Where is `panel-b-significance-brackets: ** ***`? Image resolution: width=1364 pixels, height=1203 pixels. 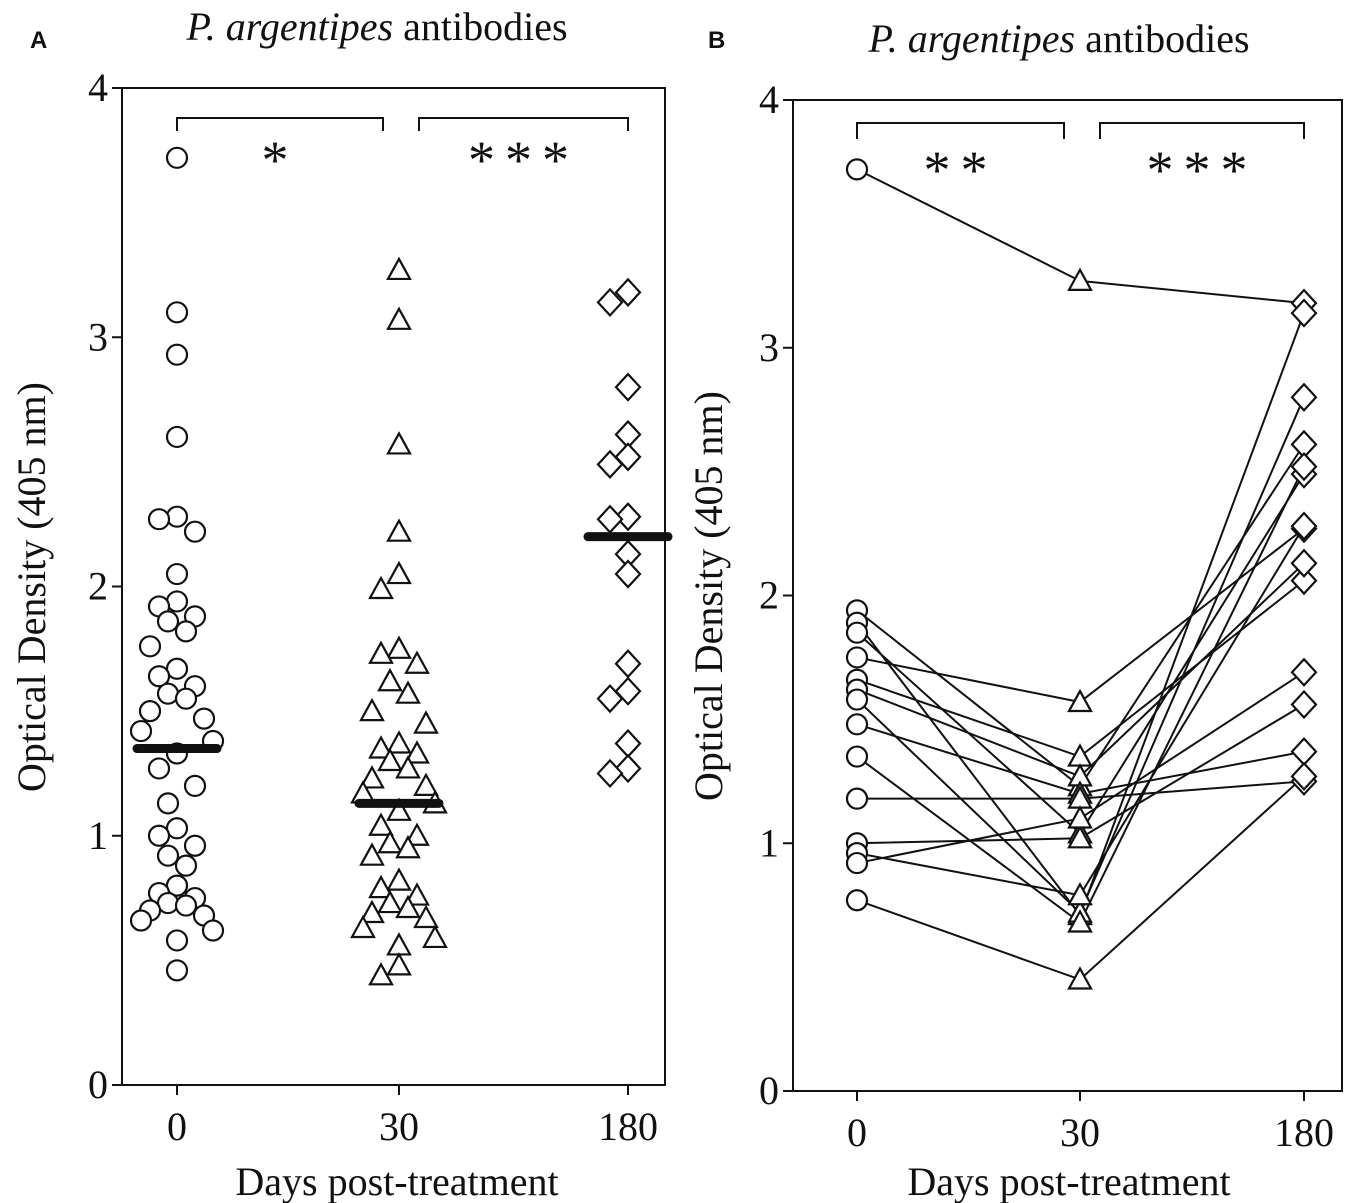 panel-b-significance-brackets: ** *** is located at coordinates (1080, 161).